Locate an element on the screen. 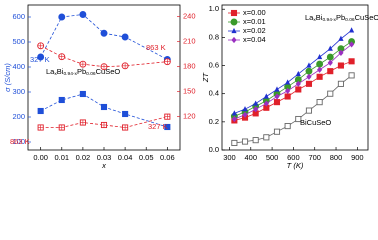 The height and width of the screenshot is (240, 378). y-tick-label: 0.2 is located at coordinates (214, 121).